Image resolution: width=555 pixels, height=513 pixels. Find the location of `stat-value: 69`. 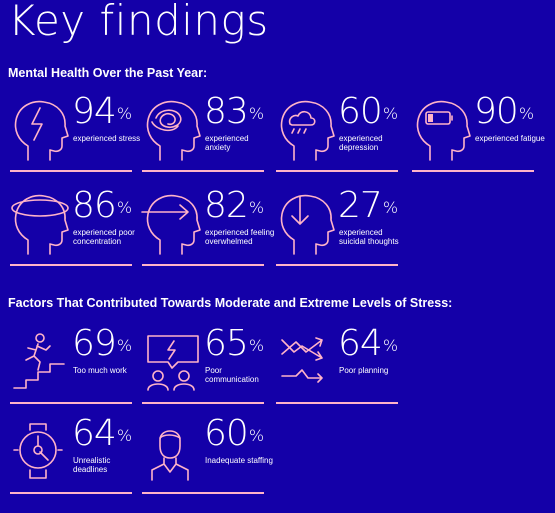

stat-value: 69 is located at coordinates (94, 343).